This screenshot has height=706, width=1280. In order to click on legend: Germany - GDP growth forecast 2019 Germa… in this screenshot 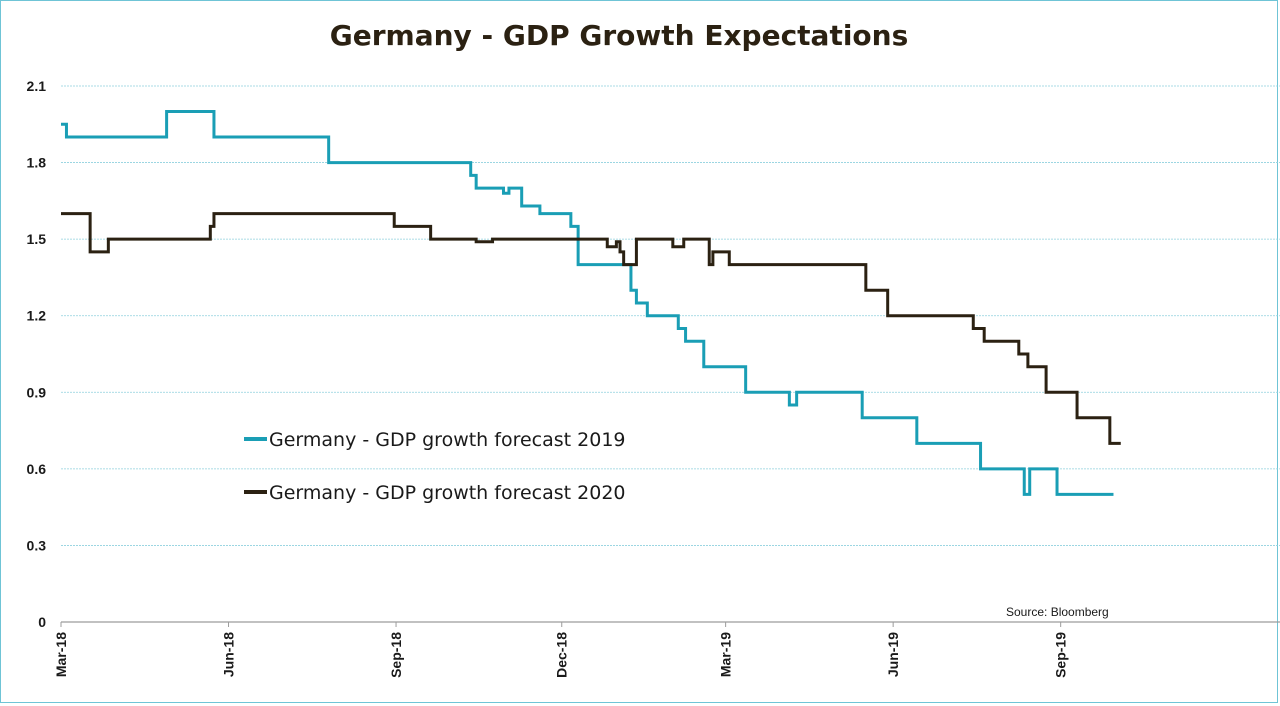, I will do `click(435, 466)`.